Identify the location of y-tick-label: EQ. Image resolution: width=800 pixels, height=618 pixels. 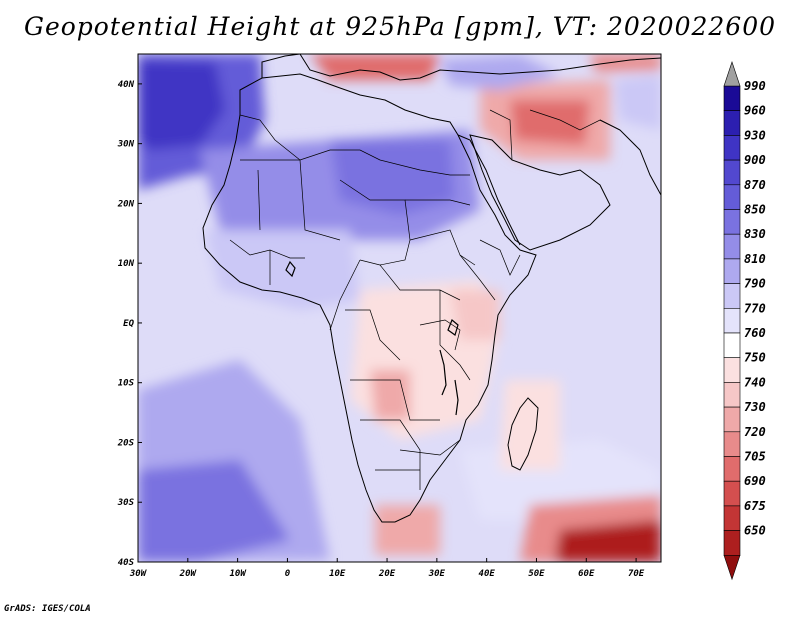
(128, 324).